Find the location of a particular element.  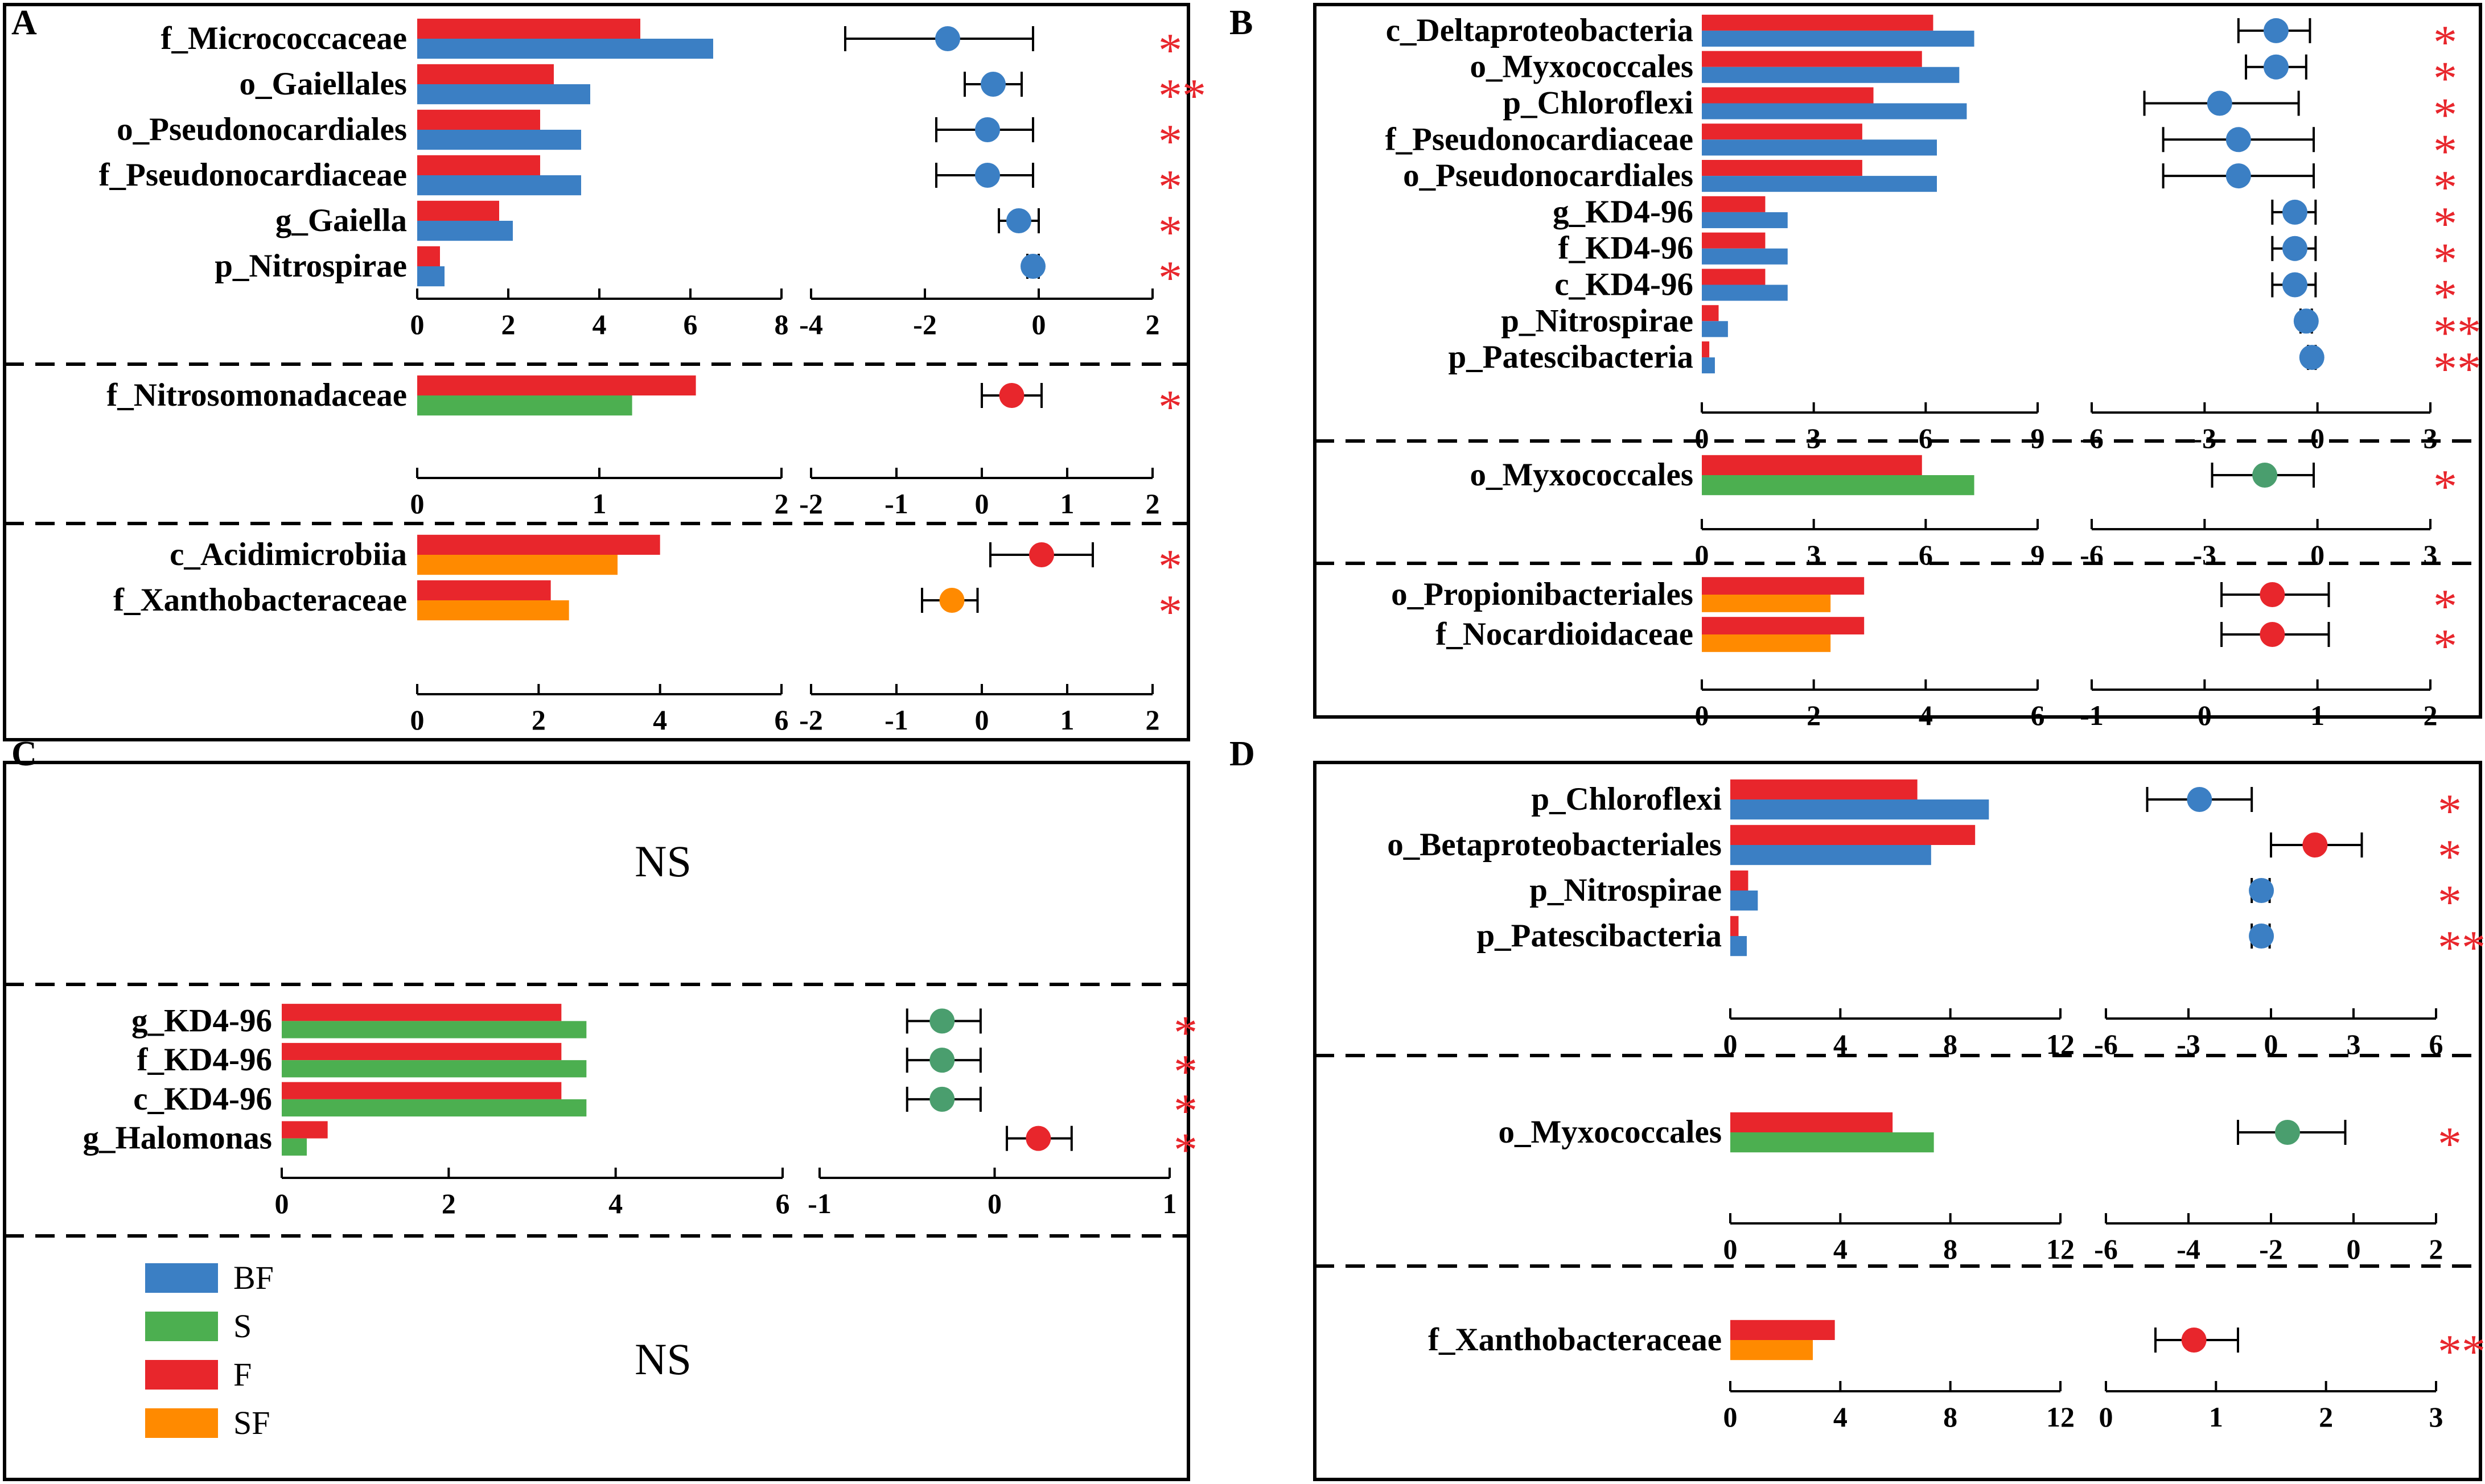

diff-axis: -1 0 1 2 is located at coordinates (2259, 705).